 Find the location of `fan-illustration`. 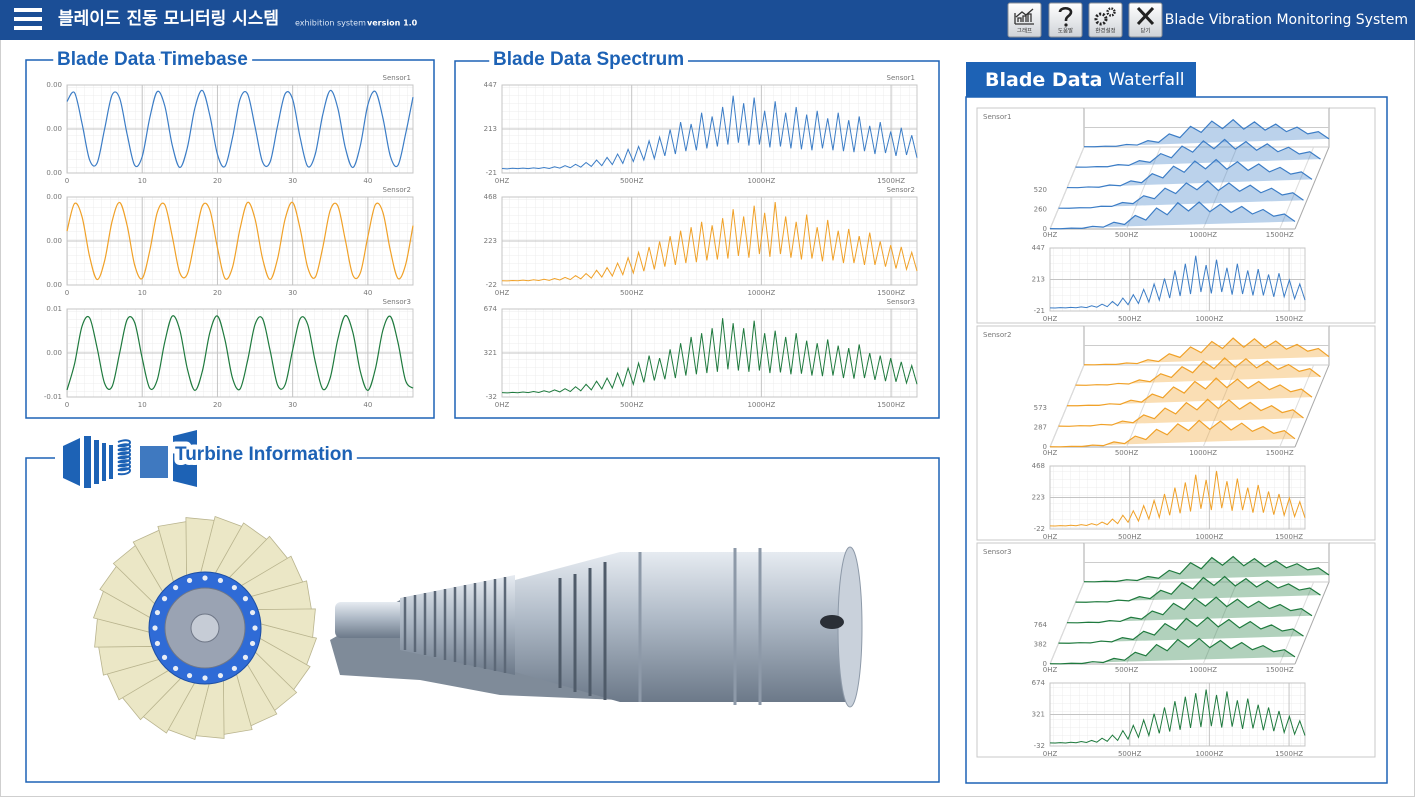

fan-illustration is located at coordinates (205, 628).